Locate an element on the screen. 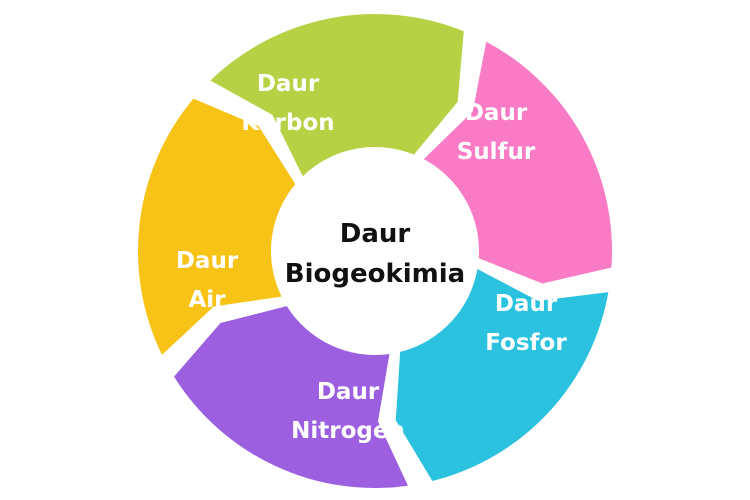 Image resolution: width=750 pixels, height=500 pixels. segment-fosfor-label-line1: Daur is located at coordinates (526, 304).